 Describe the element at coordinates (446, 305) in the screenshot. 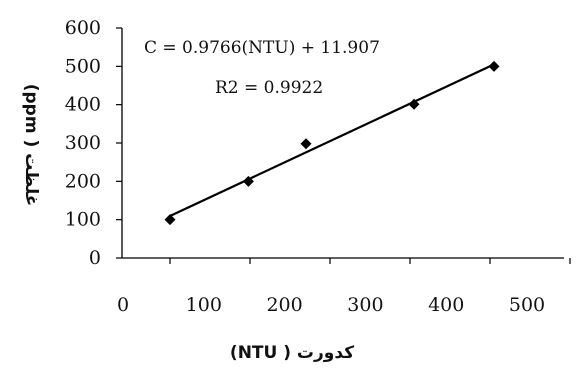

I see `x-tick-label: 400` at that location.